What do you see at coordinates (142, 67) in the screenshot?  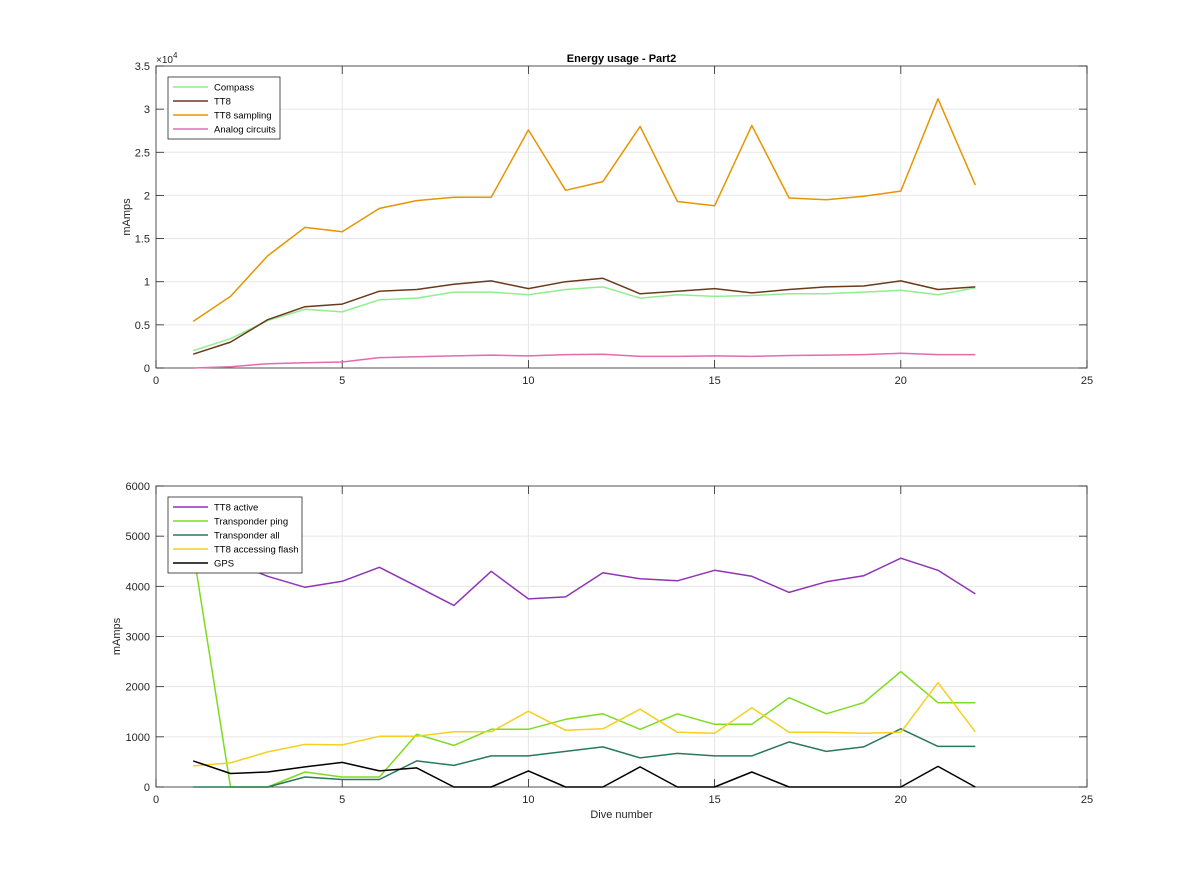 I see `y-tick-label: 3.5` at bounding box center [142, 67].